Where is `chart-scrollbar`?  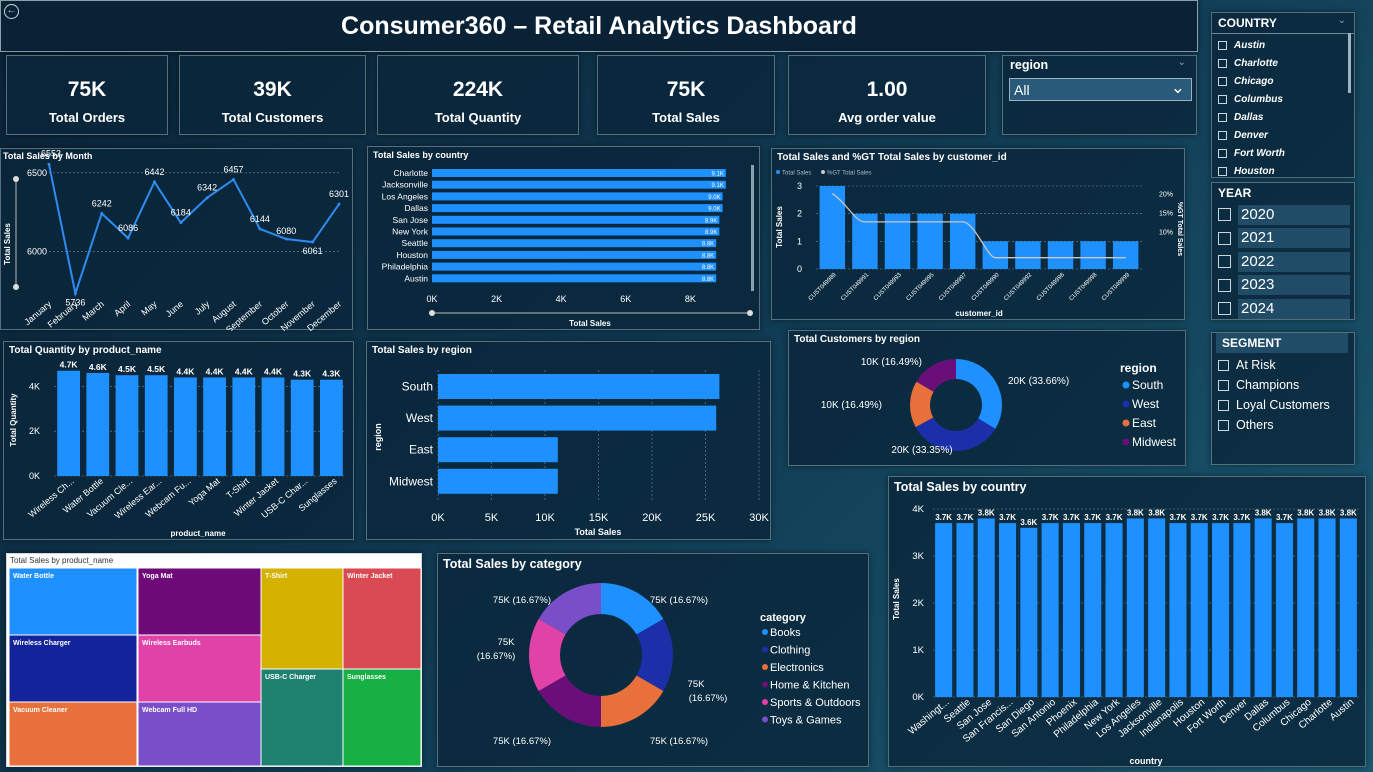
chart-scrollbar is located at coordinates (752, 228).